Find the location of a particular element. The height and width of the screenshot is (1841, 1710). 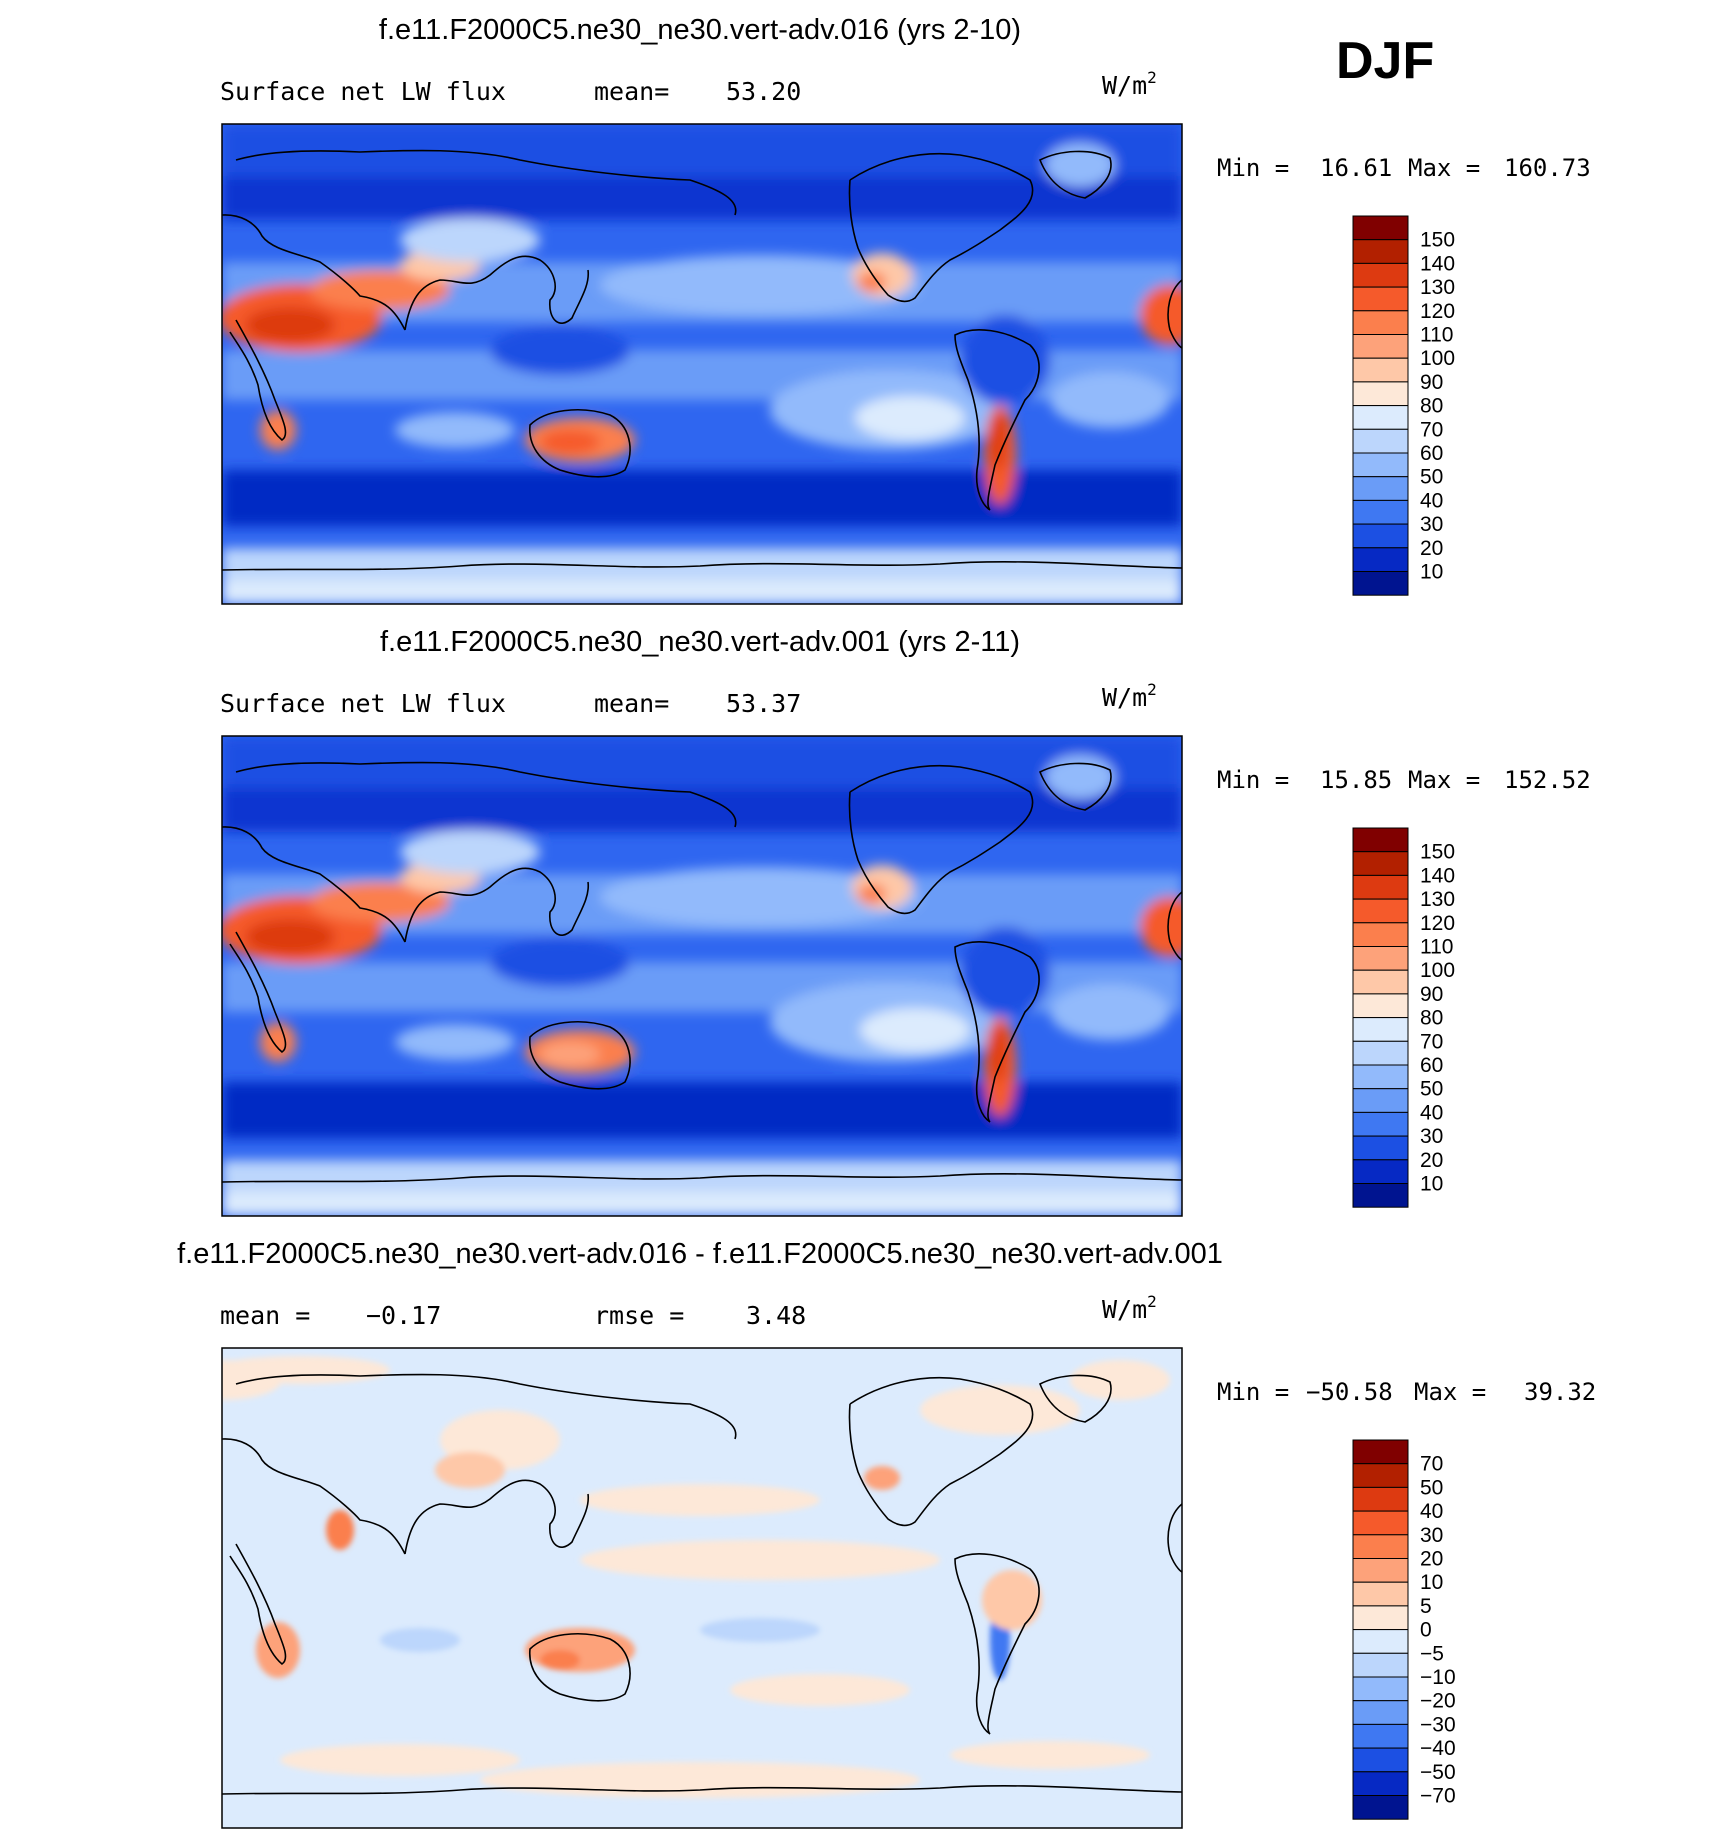

panel-2-coastlines is located at coordinates (702, 972).